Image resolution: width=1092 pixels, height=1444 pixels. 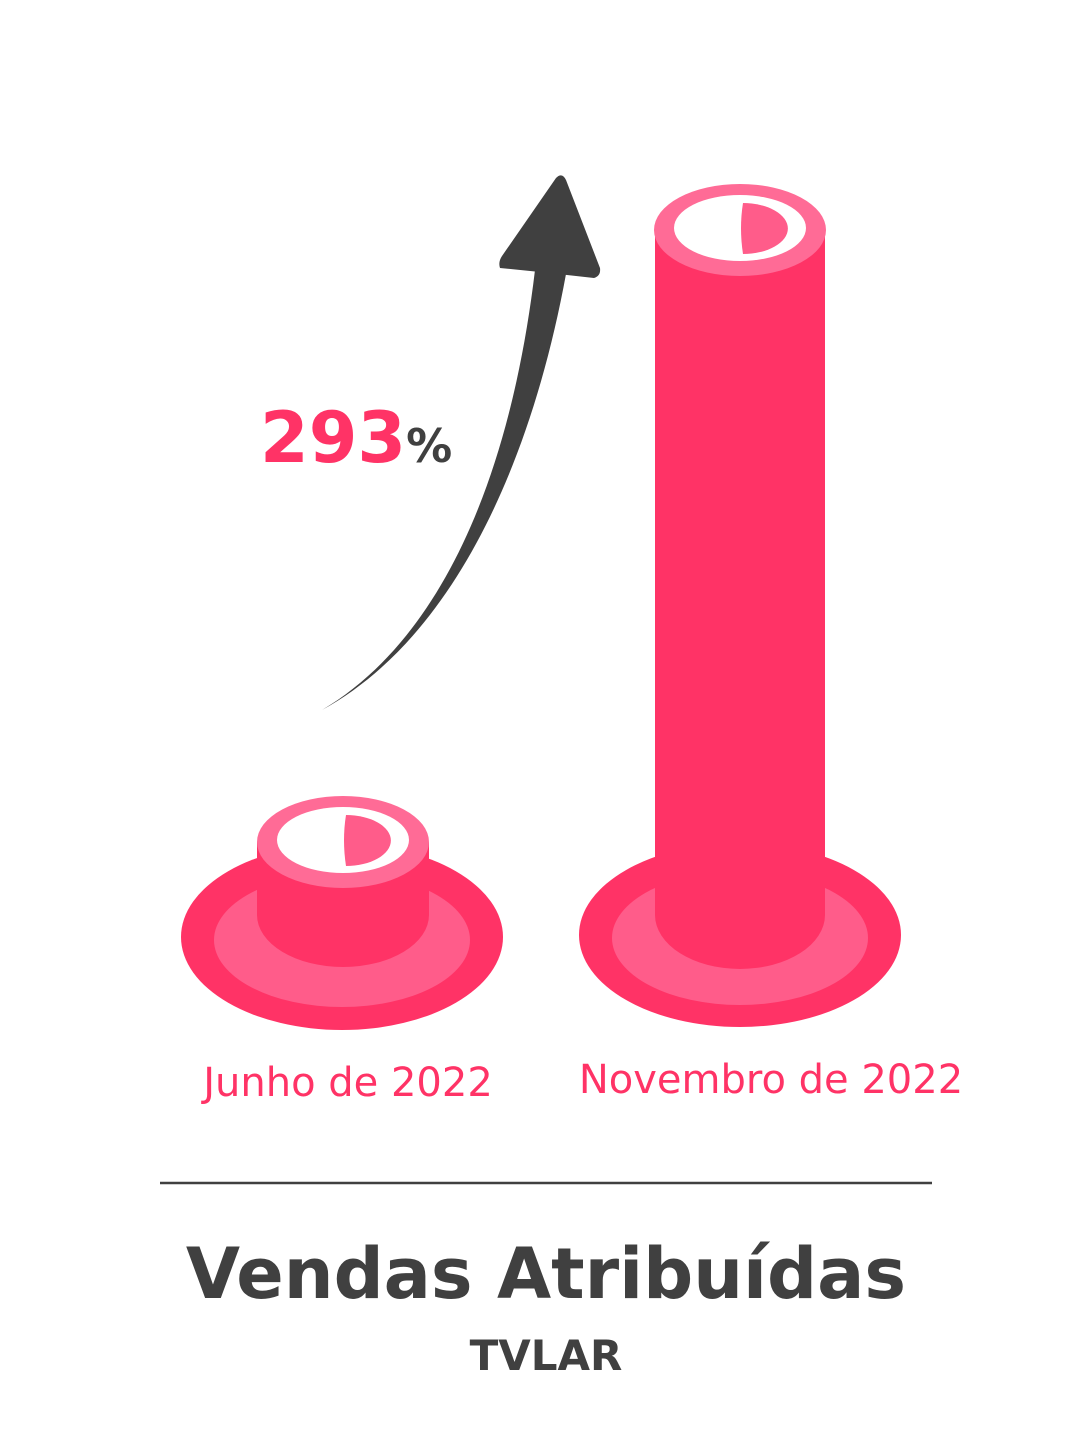 I want to click on growth-arrow, so click(x=461, y=442).